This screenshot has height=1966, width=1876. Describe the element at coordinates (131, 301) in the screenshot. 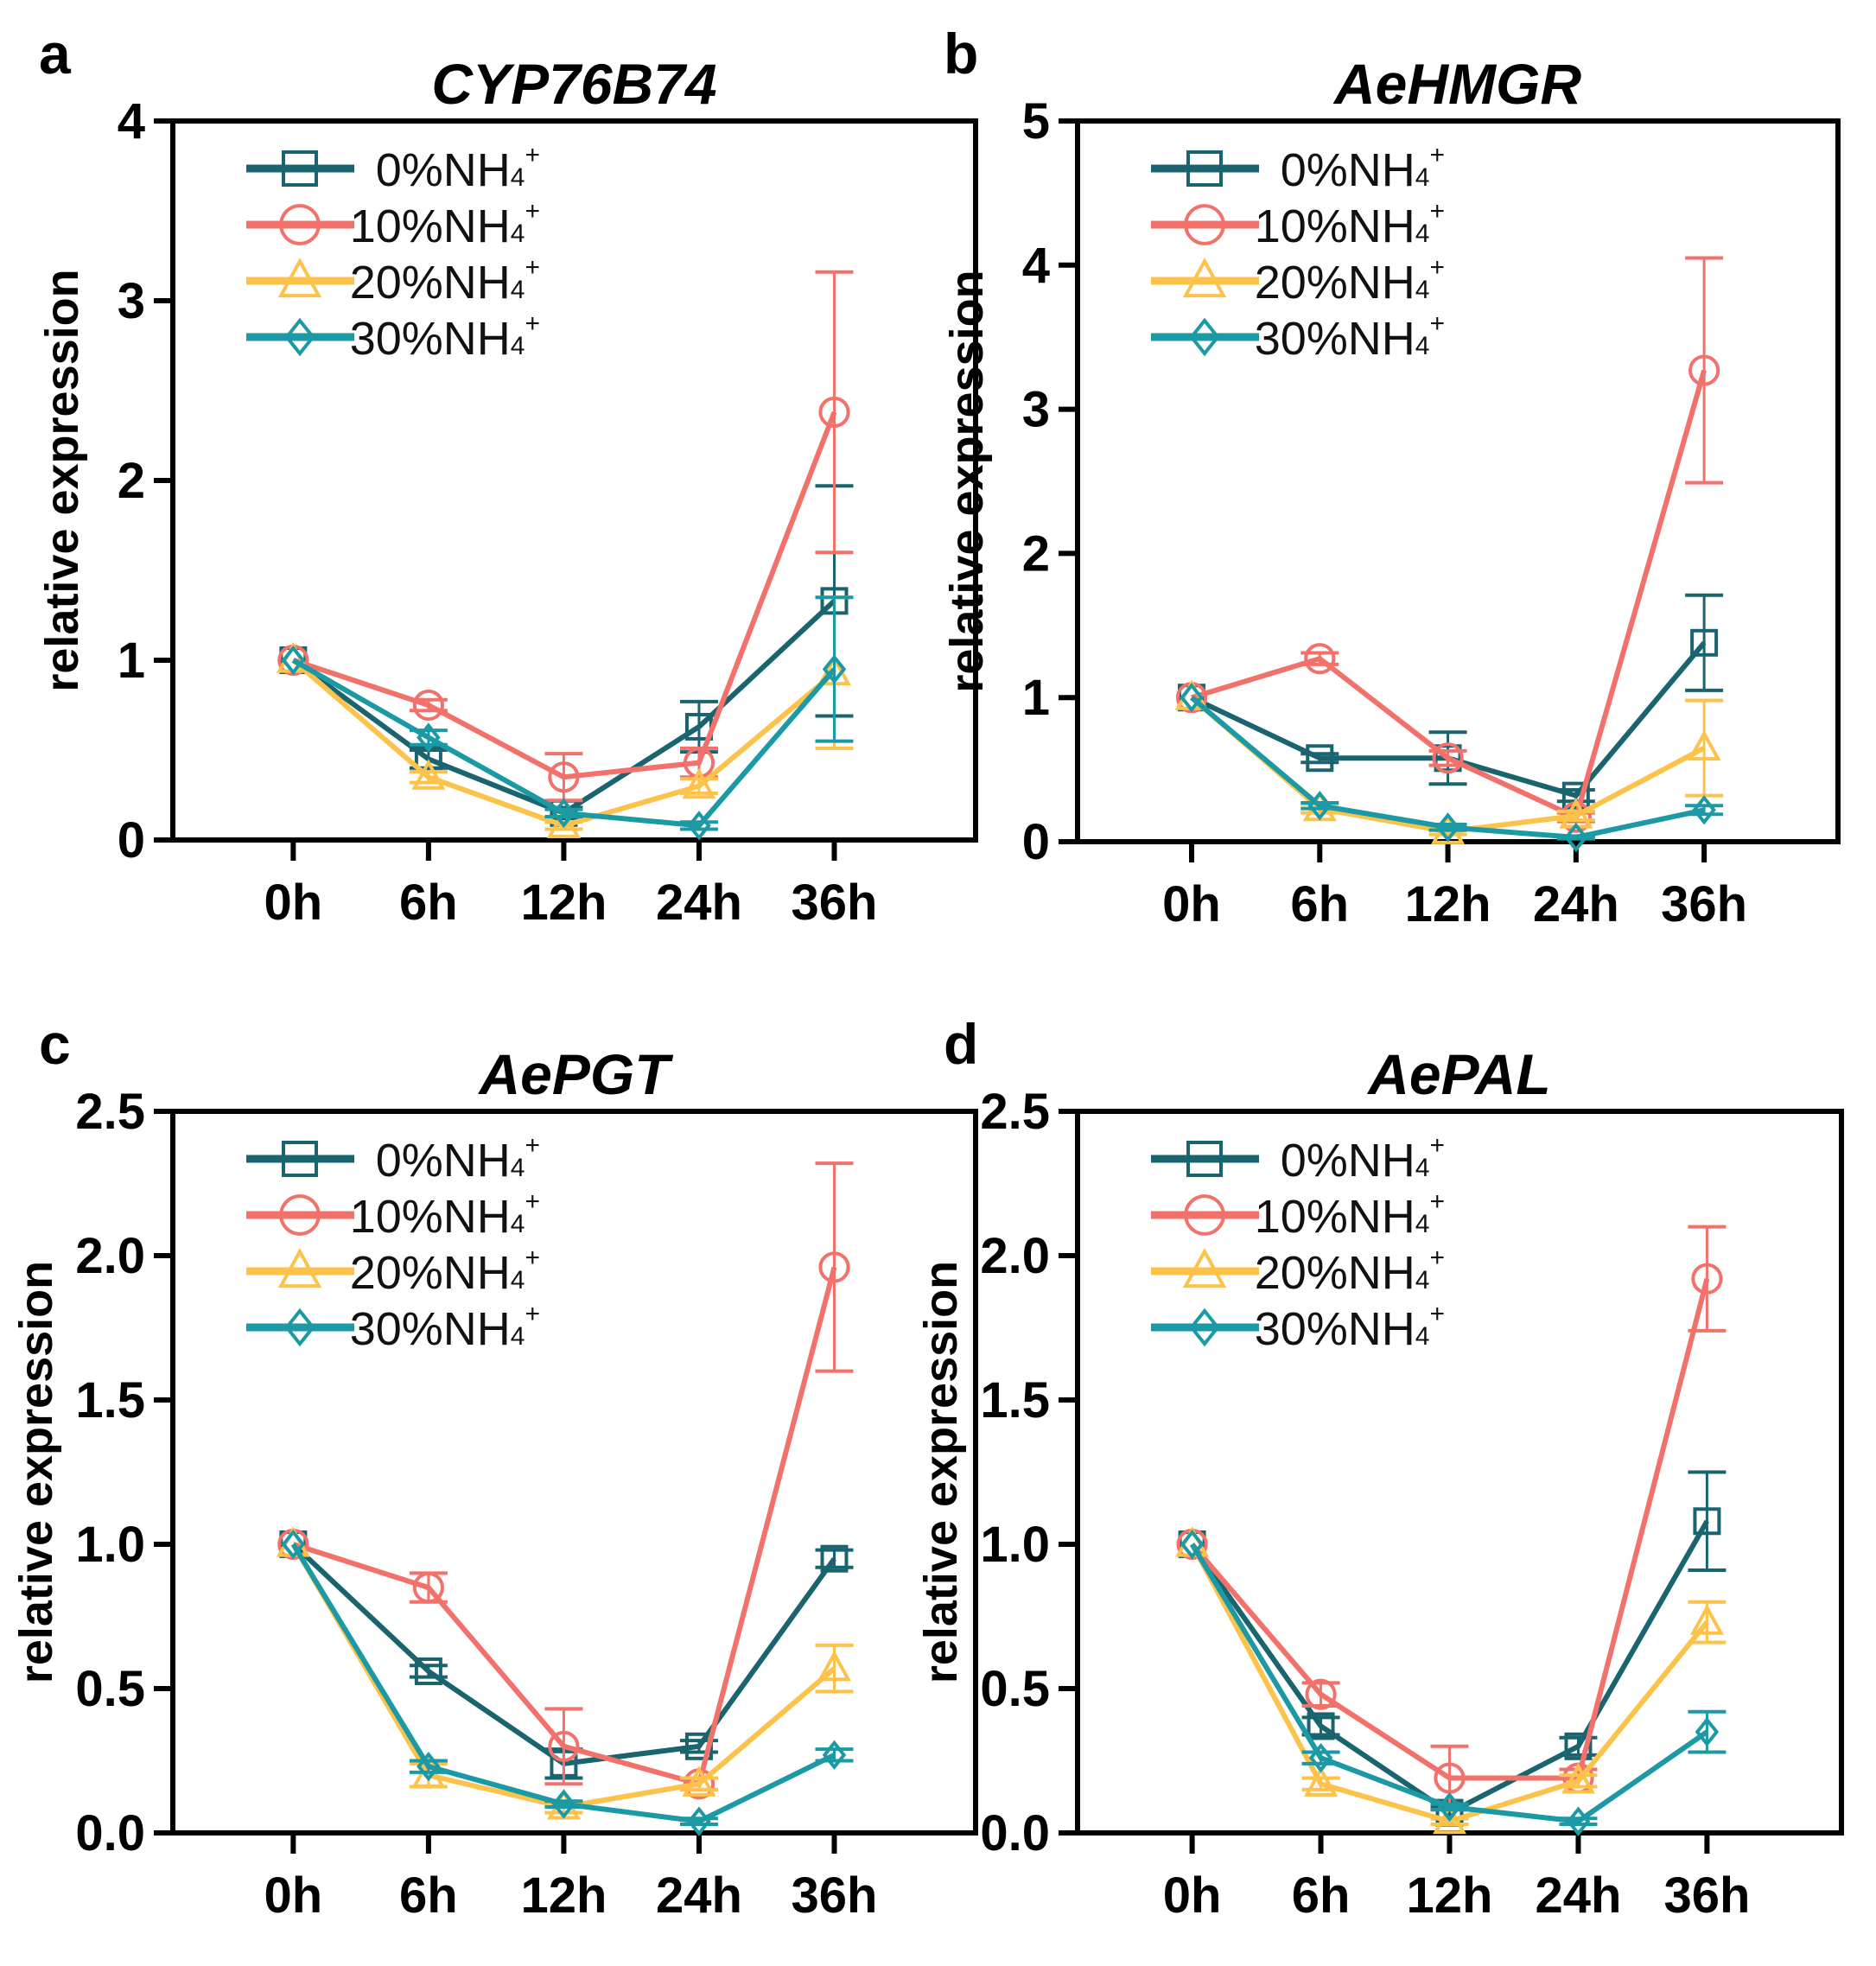

I see `y-tick-label: 3` at that location.